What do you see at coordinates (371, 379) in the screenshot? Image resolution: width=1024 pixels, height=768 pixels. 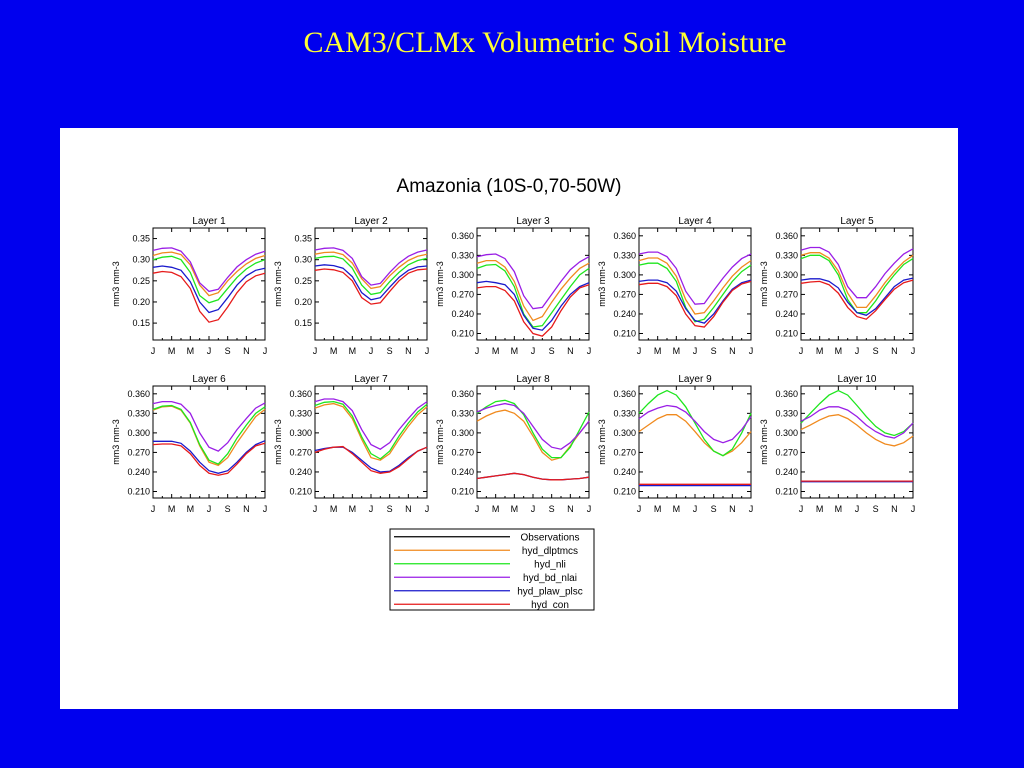 I see `subplot-title: Layer 7` at bounding box center [371, 379].